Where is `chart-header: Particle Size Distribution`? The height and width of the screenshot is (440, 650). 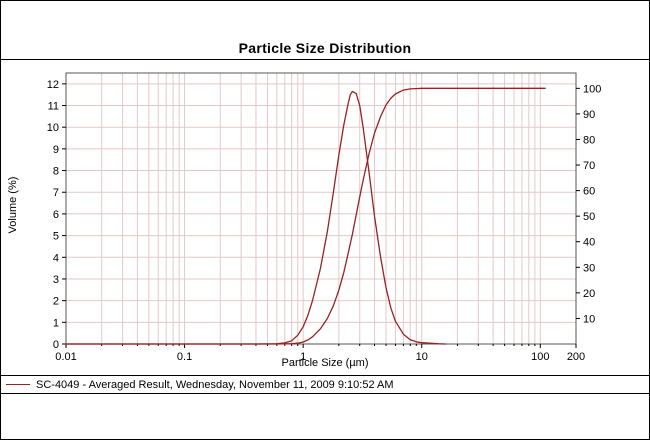
chart-header: Particle Size Distribution is located at coordinates (325, 30).